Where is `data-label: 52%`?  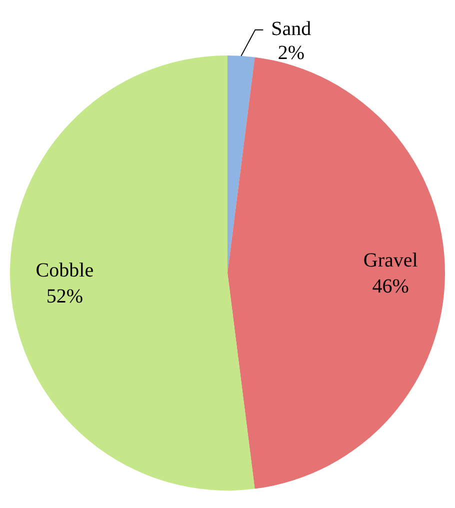 data-label: 52% is located at coordinates (65, 296).